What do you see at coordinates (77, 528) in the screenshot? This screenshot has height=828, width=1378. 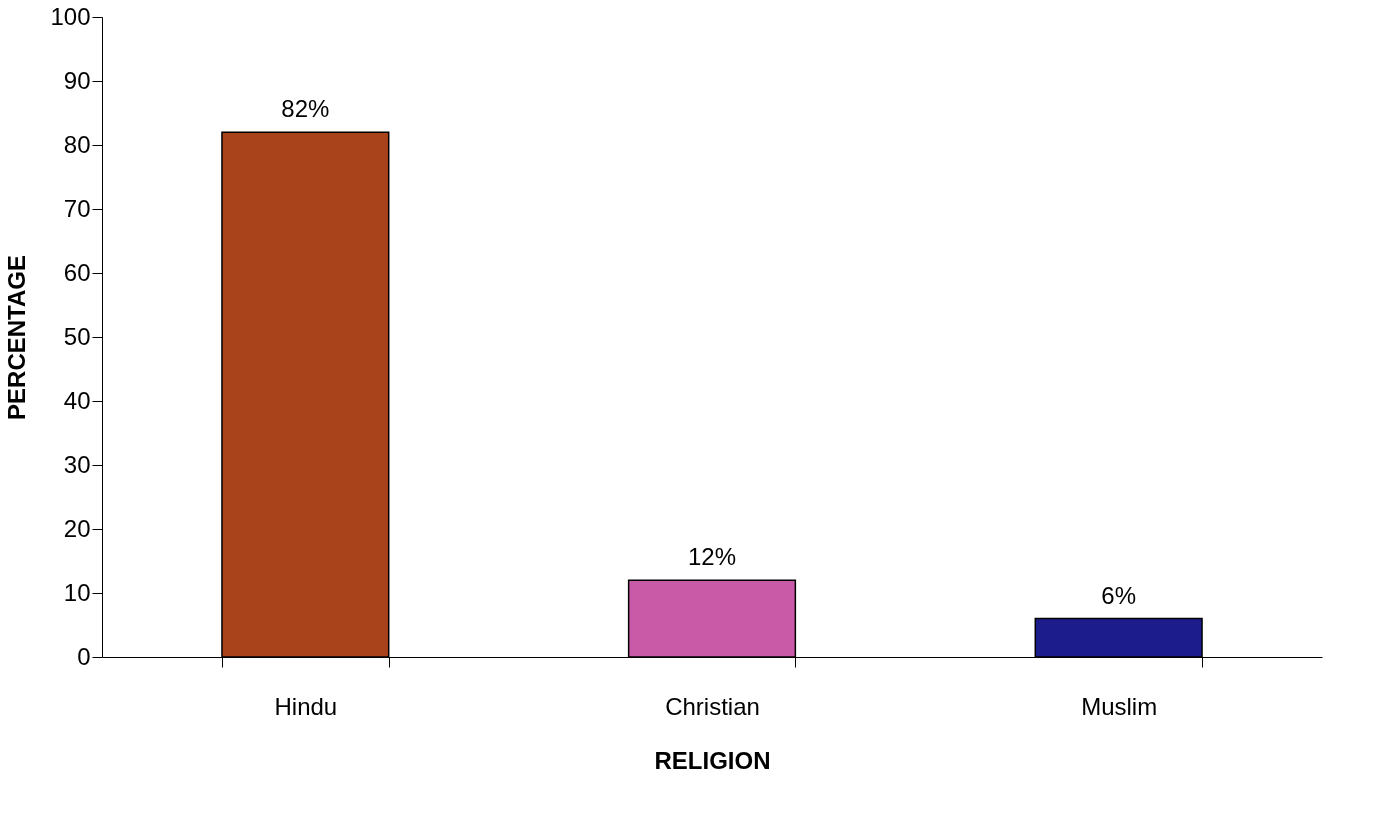 I see `y-tick-label: 20` at bounding box center [77, 528].